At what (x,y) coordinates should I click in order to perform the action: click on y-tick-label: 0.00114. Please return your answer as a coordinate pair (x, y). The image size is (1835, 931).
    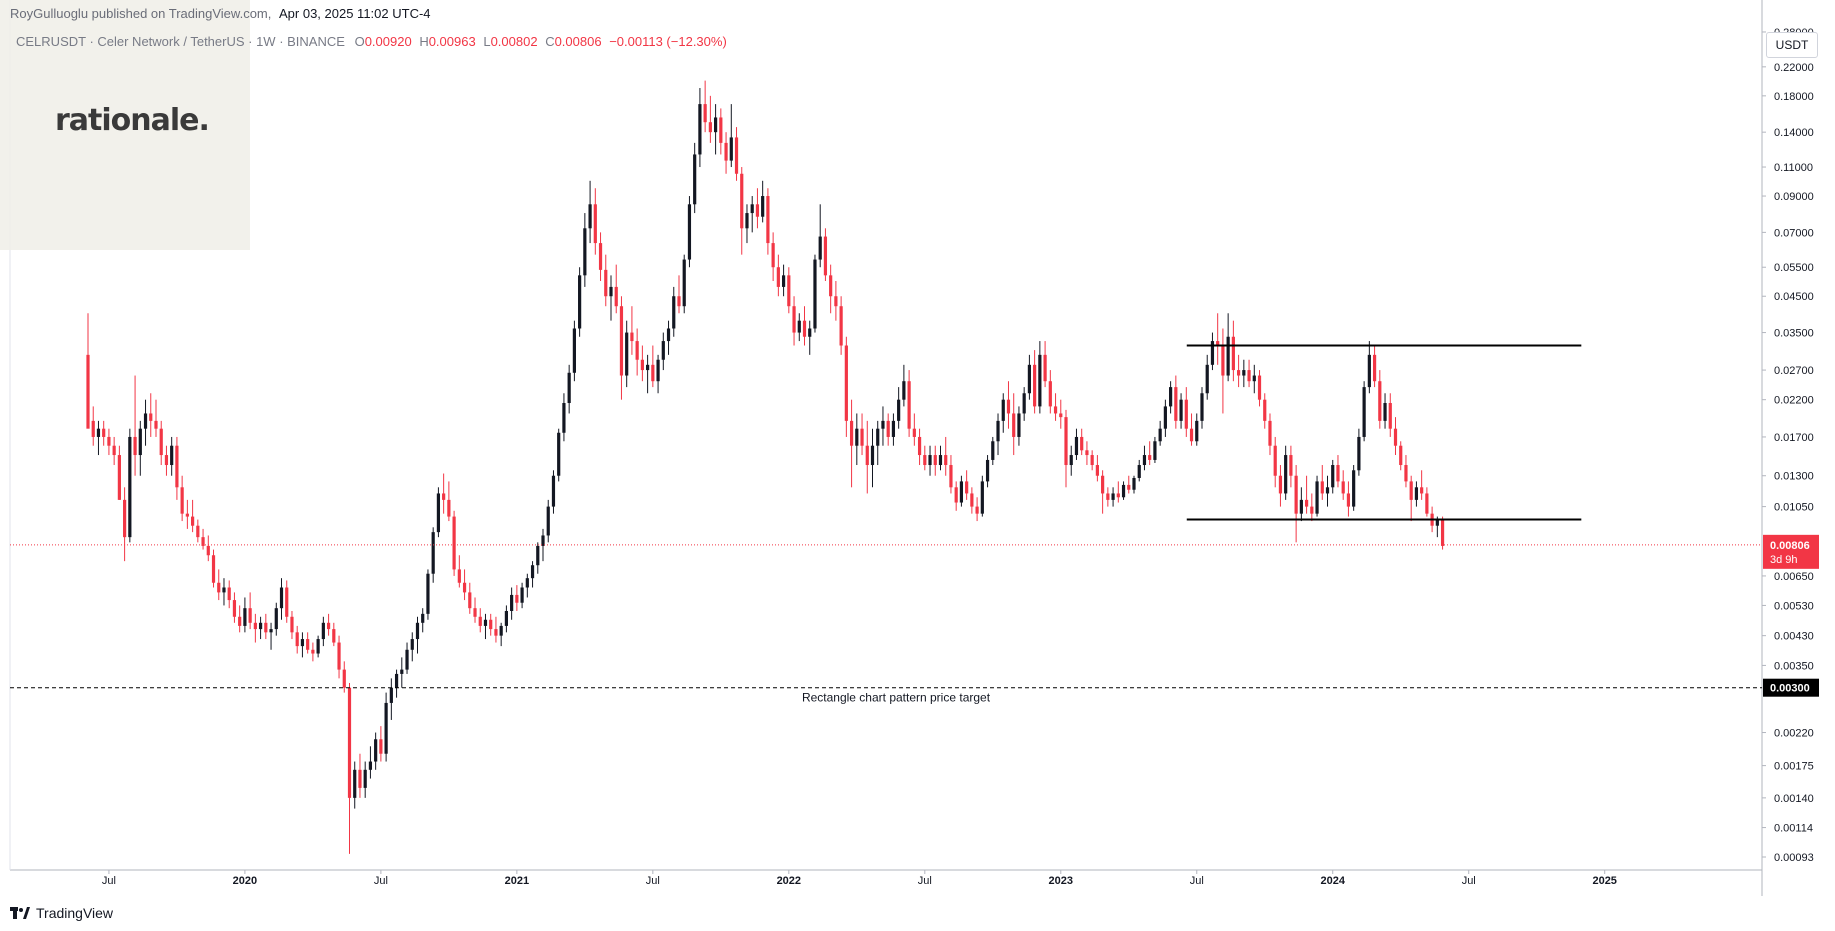
    Looking at the image, I should click on (1793, 829).